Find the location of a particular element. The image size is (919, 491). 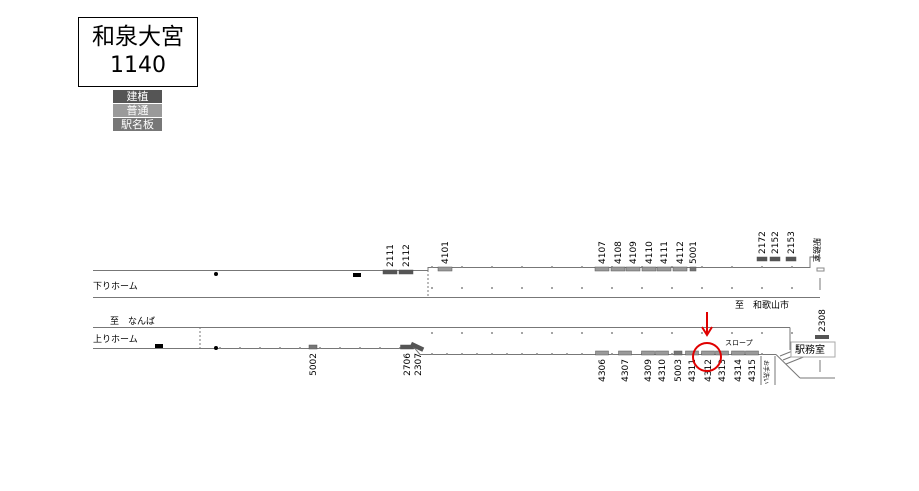

stop-marker is located at coordinates (357, 275).